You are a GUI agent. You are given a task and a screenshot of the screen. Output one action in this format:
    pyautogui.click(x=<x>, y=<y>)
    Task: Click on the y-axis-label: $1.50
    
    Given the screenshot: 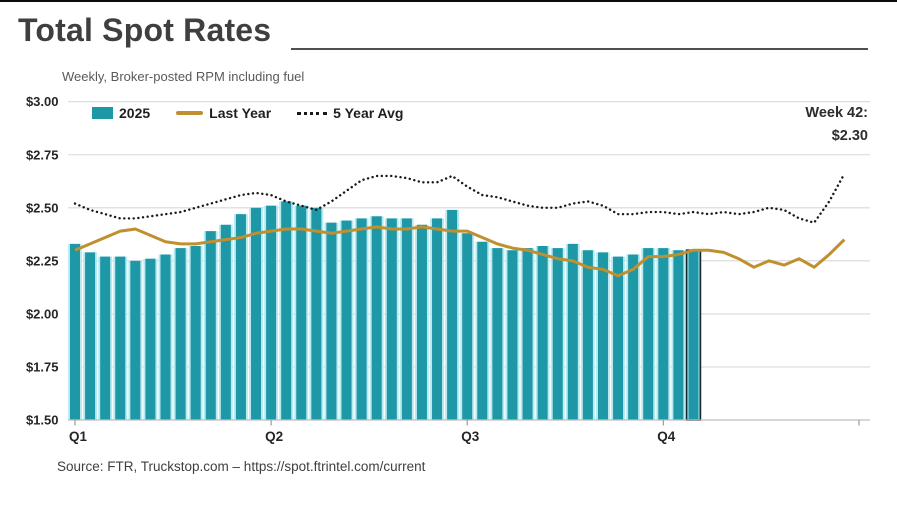 What is the action you would take?
    pyautogui.click(x=42, y=420)
    